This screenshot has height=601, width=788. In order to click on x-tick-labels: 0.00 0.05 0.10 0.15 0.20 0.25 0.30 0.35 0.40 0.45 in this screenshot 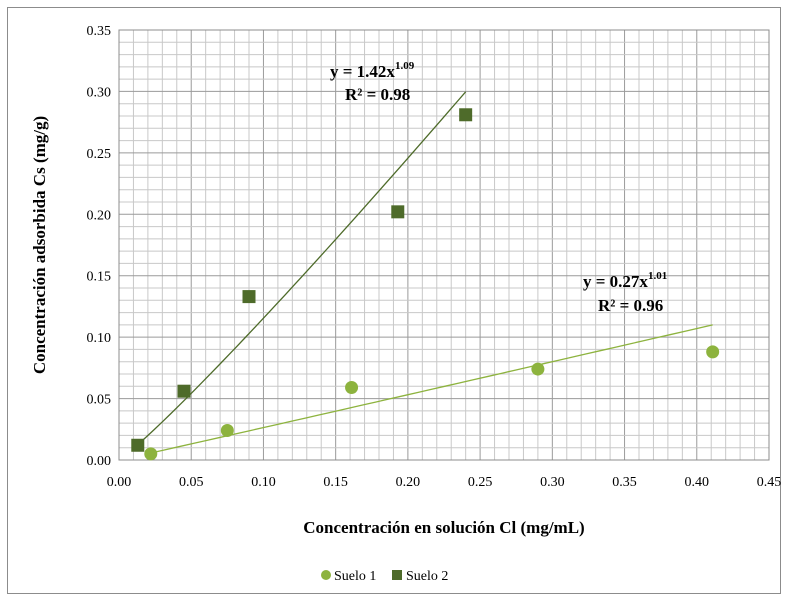, I will do `click(444, 482)`.